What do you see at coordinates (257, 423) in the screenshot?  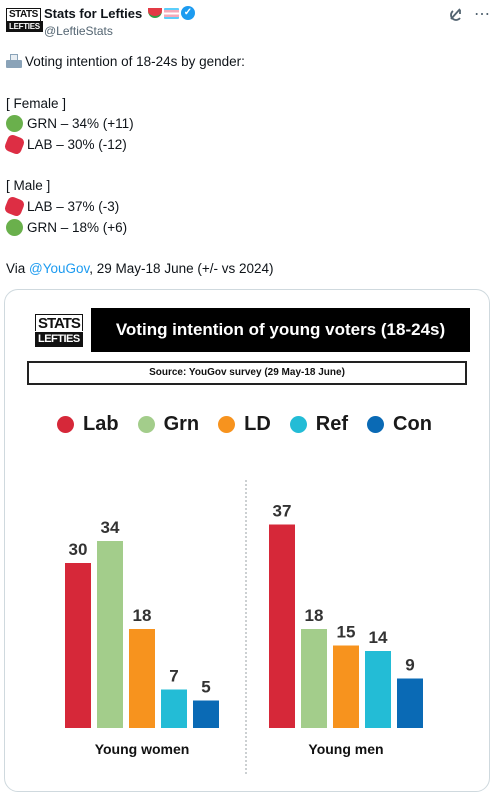 I see `legend-label: LD` at bounding box center [257, 423].